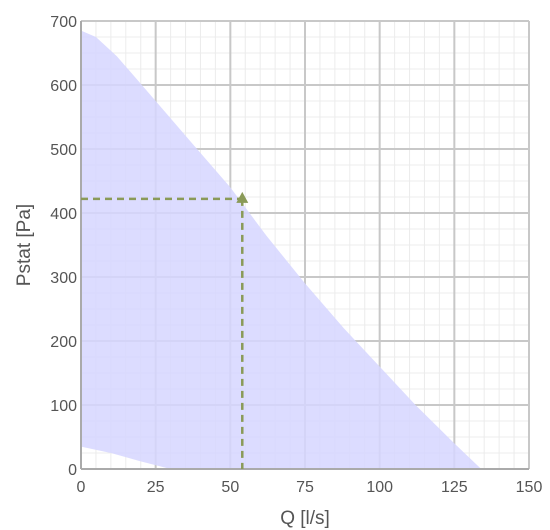 This screenshot has width=550, height=530. Describe the element at coordinates (63, 406) in the screenshot. I see `y-tick-label: 100` at that location.